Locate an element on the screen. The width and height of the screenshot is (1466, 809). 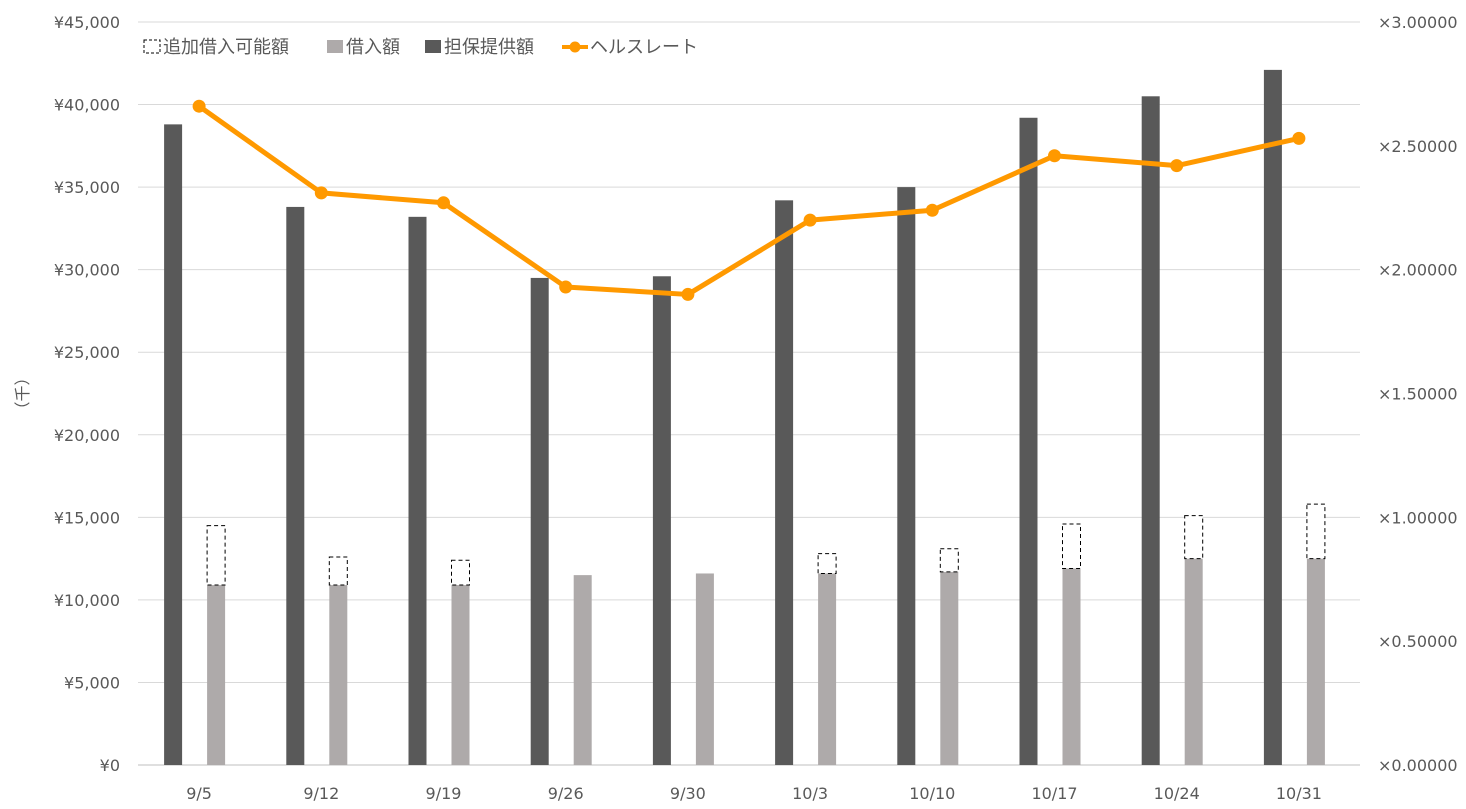
y-tick-label: ¥20,000 is located at coordinates (87, 435).